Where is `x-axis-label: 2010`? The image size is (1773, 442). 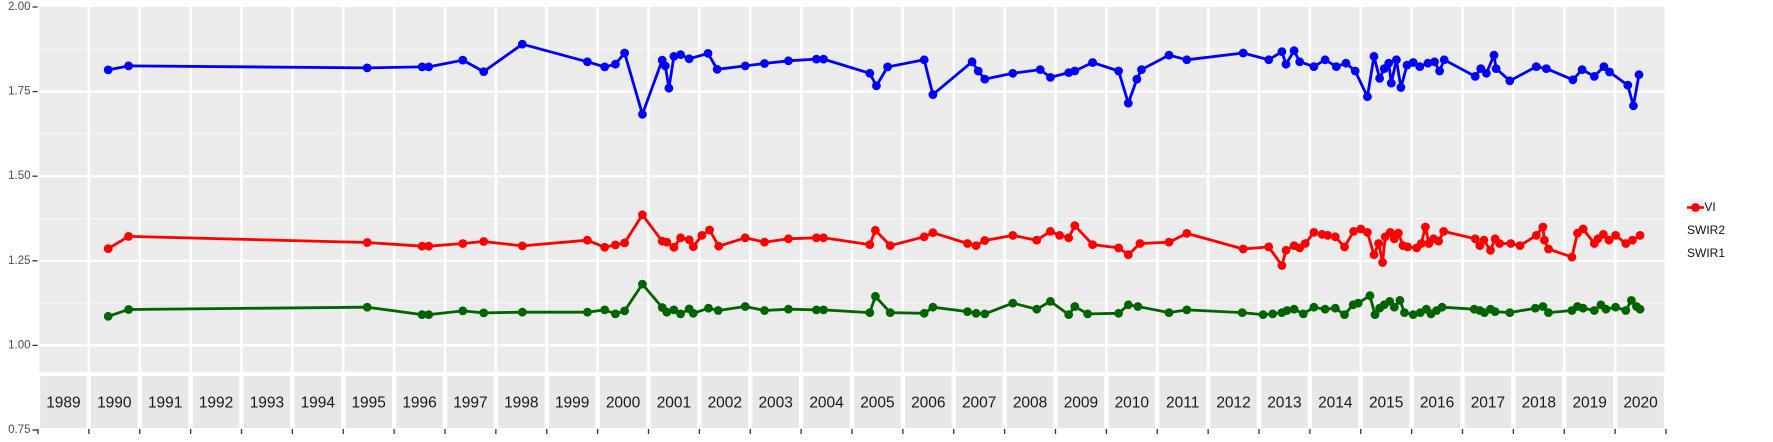 x-axis-label: 2010 is located at coordinates (1132, 403).